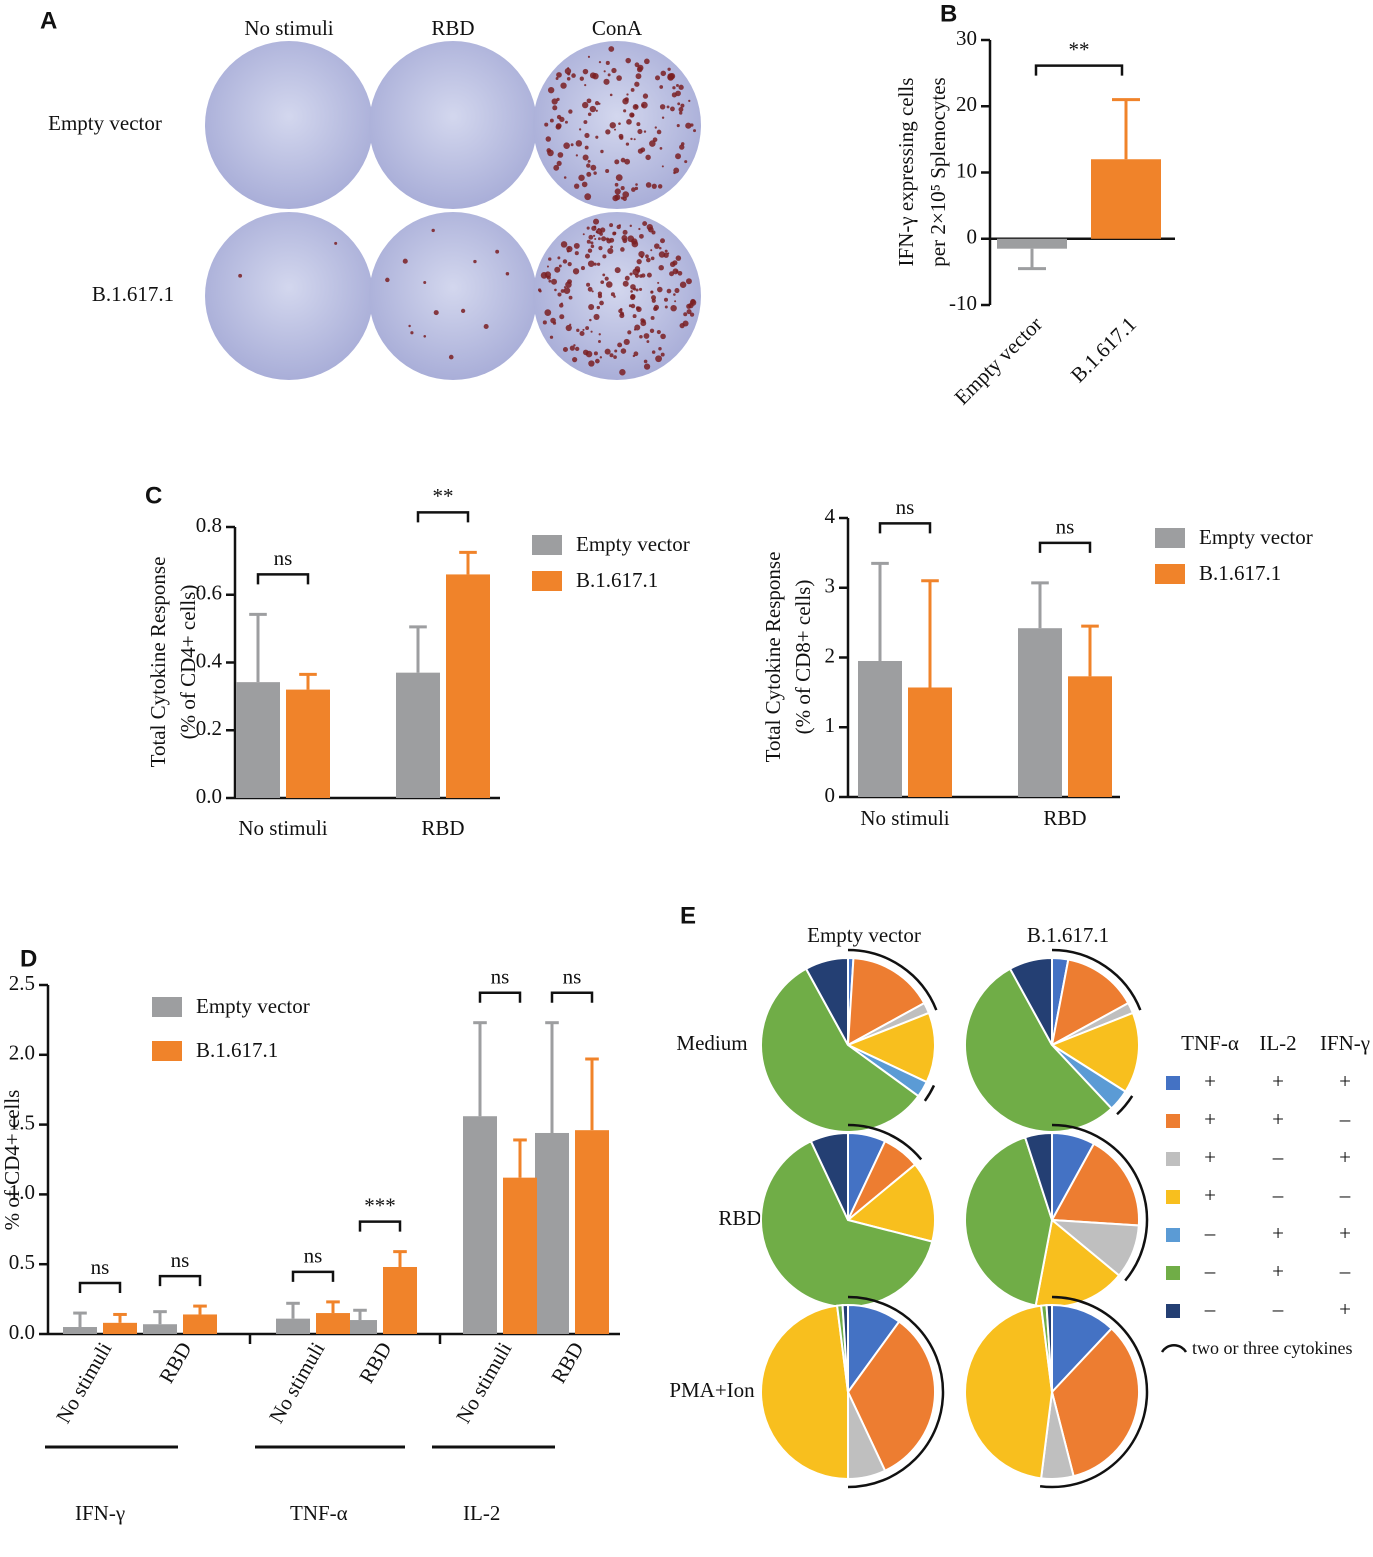  What do you see at coordinates (188, 662) in the screenshot?
I see `y-axis-label: (% of CD4+ cells)` at bounding box center [188, 662].